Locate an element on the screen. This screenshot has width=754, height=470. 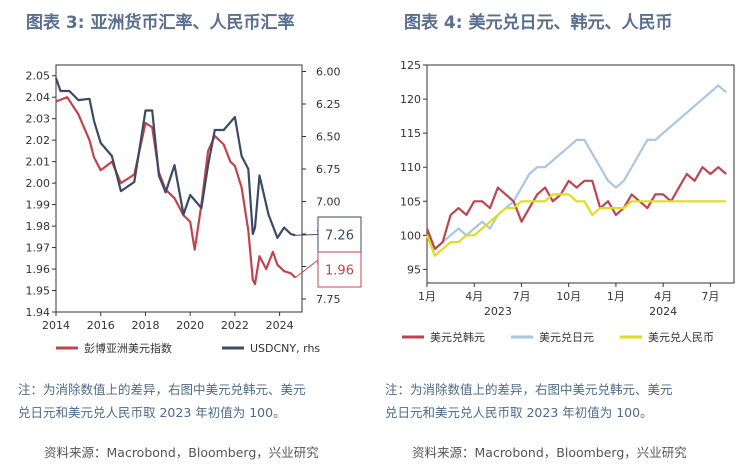
right-axis-tick-label: 6.00 is located at coordinates (328, 72).